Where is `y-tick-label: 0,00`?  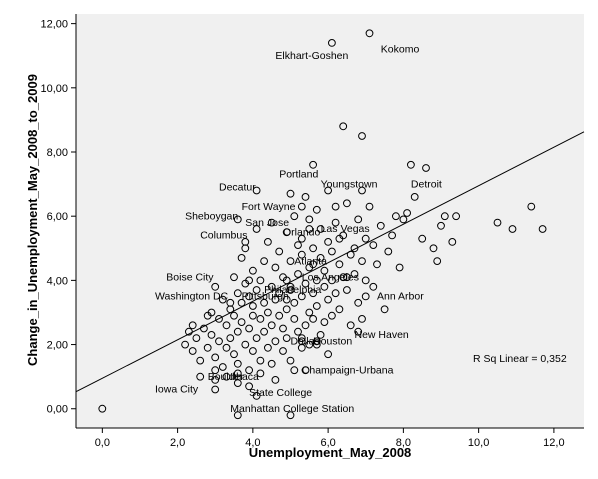 y-tick-label: 0,00 is located at coordinates (57, 410).